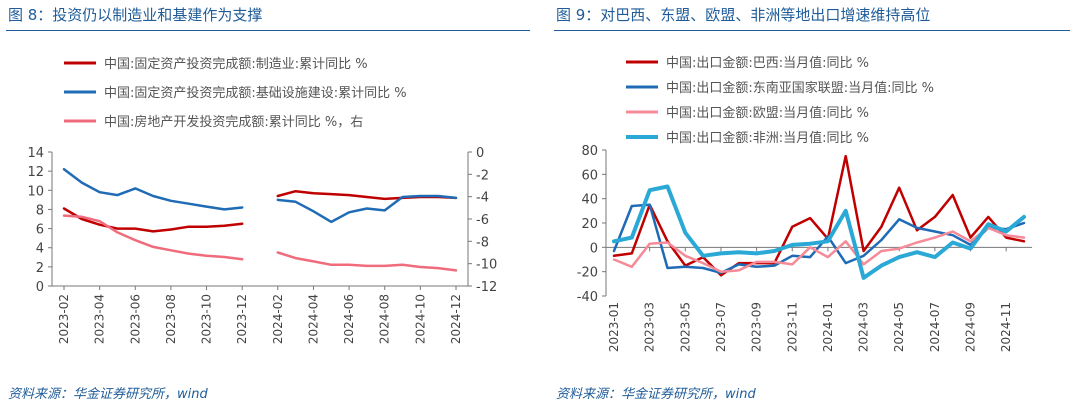 Image resolution: width=1080 pixels, height=405 pixels. I want to click on x-tick-label-4: 2023-10, so click(207, 319).